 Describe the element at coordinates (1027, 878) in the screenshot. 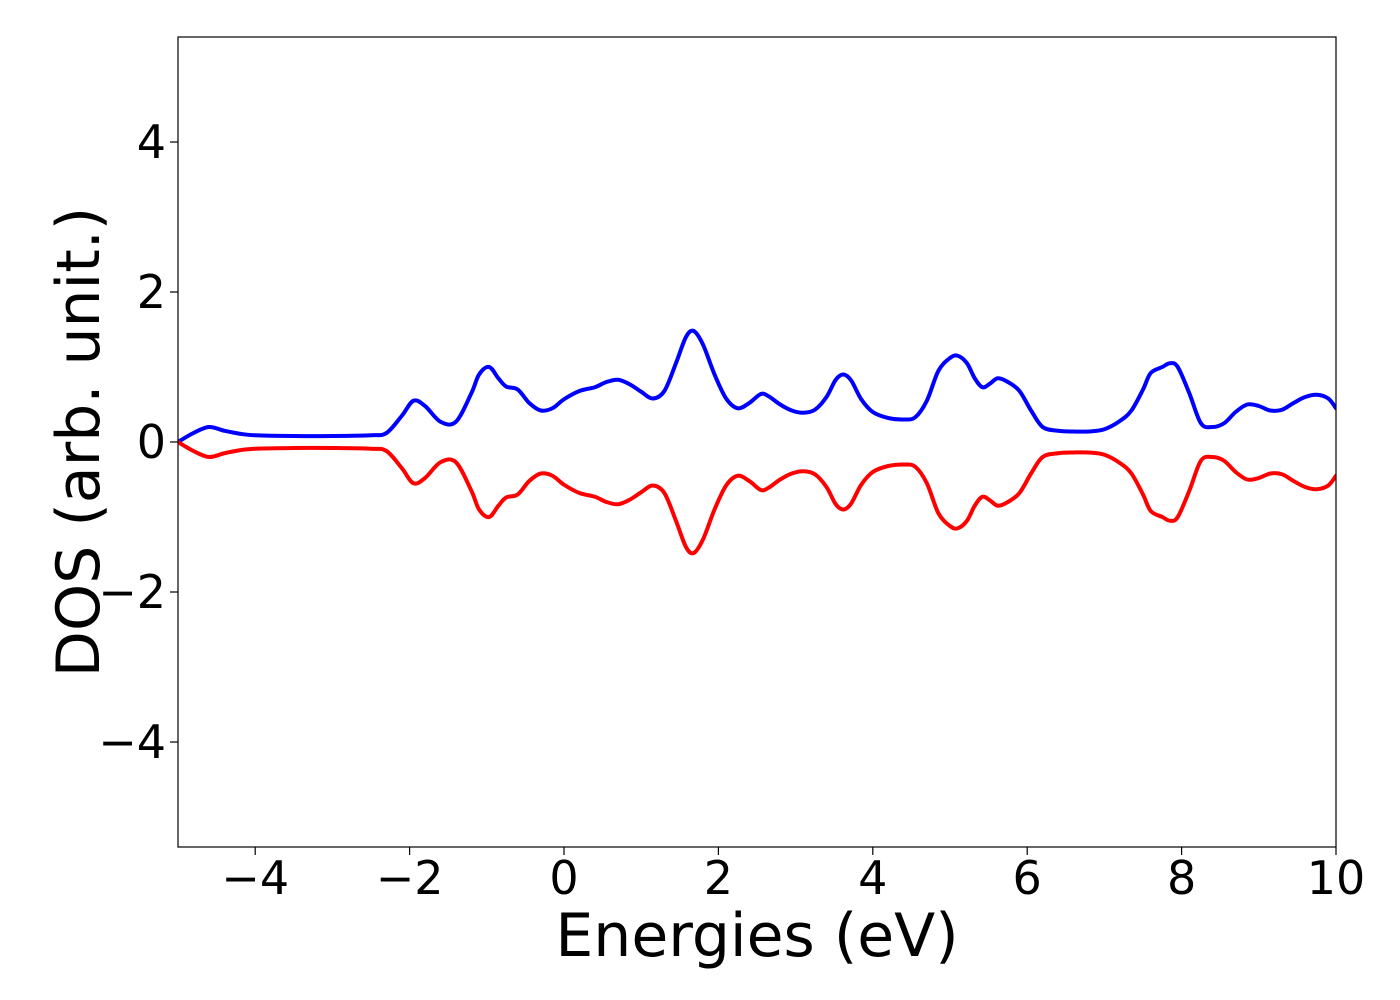

I see `x-tick-label: 6` at that location.